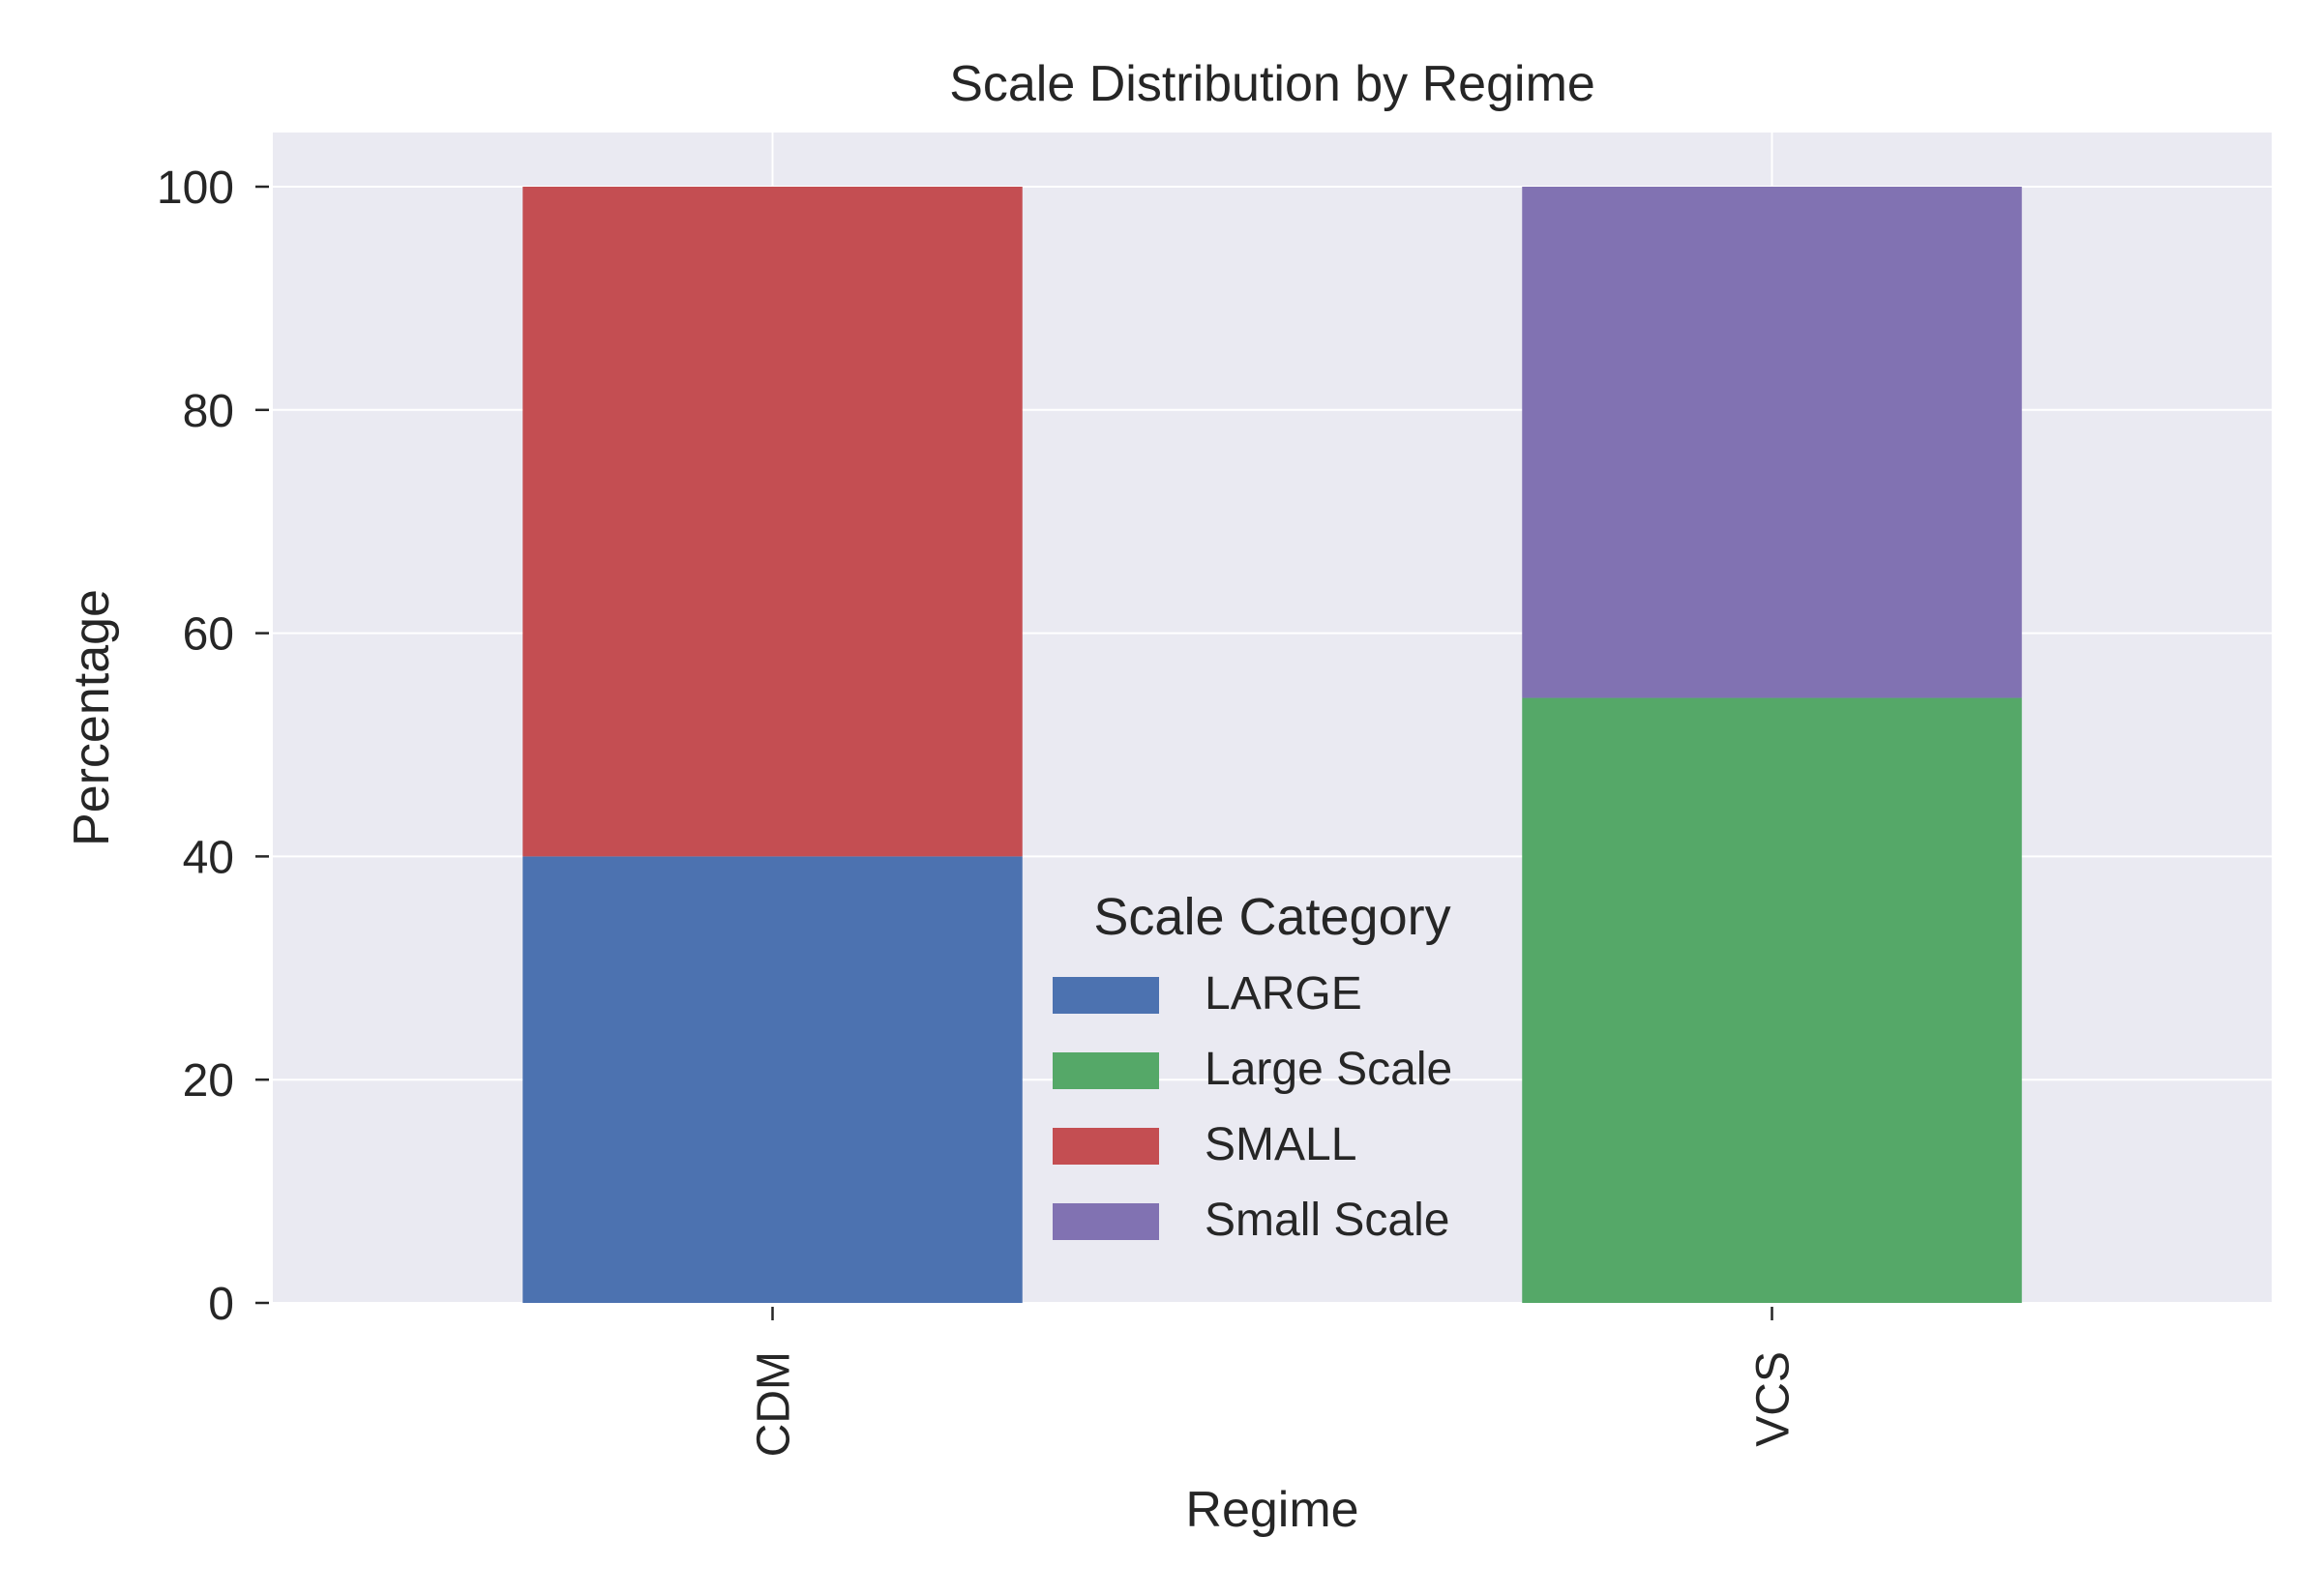  Describe the element at coordinates (1772, 1000) in the screenshot. I see `bar-vcs-large-scale` at that location.